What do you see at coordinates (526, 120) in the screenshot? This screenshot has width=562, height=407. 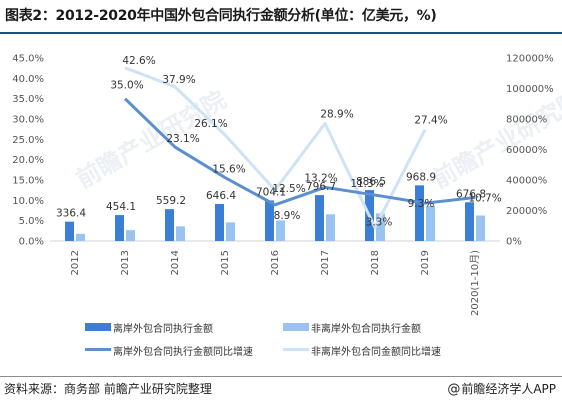 I see `right-axis-tick-label: 80000%` at bounding box center [526, 120].